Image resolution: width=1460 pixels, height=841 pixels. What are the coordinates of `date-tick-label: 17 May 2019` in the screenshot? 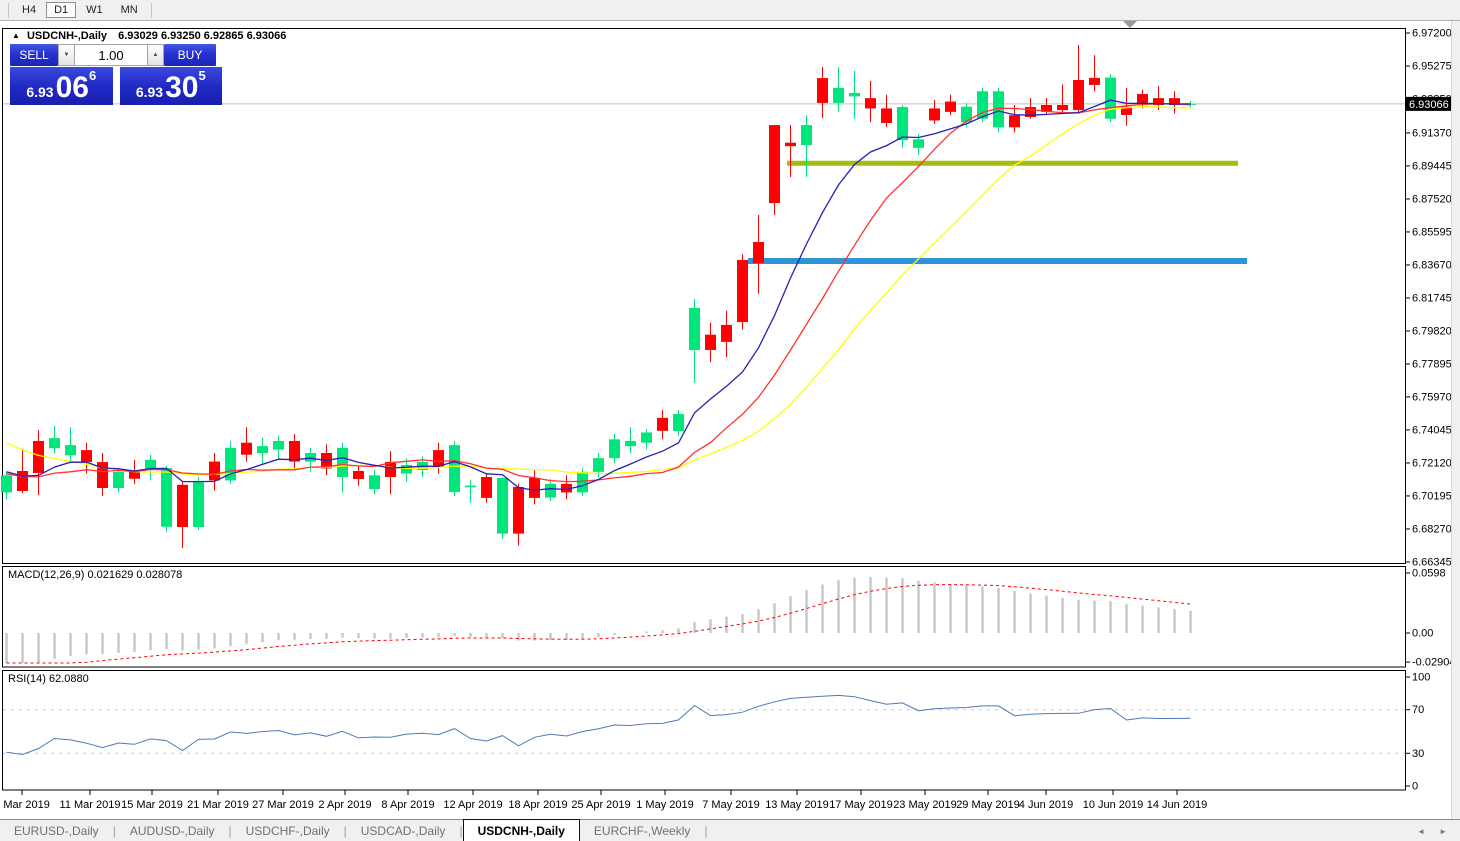 It's located at (861, 805).